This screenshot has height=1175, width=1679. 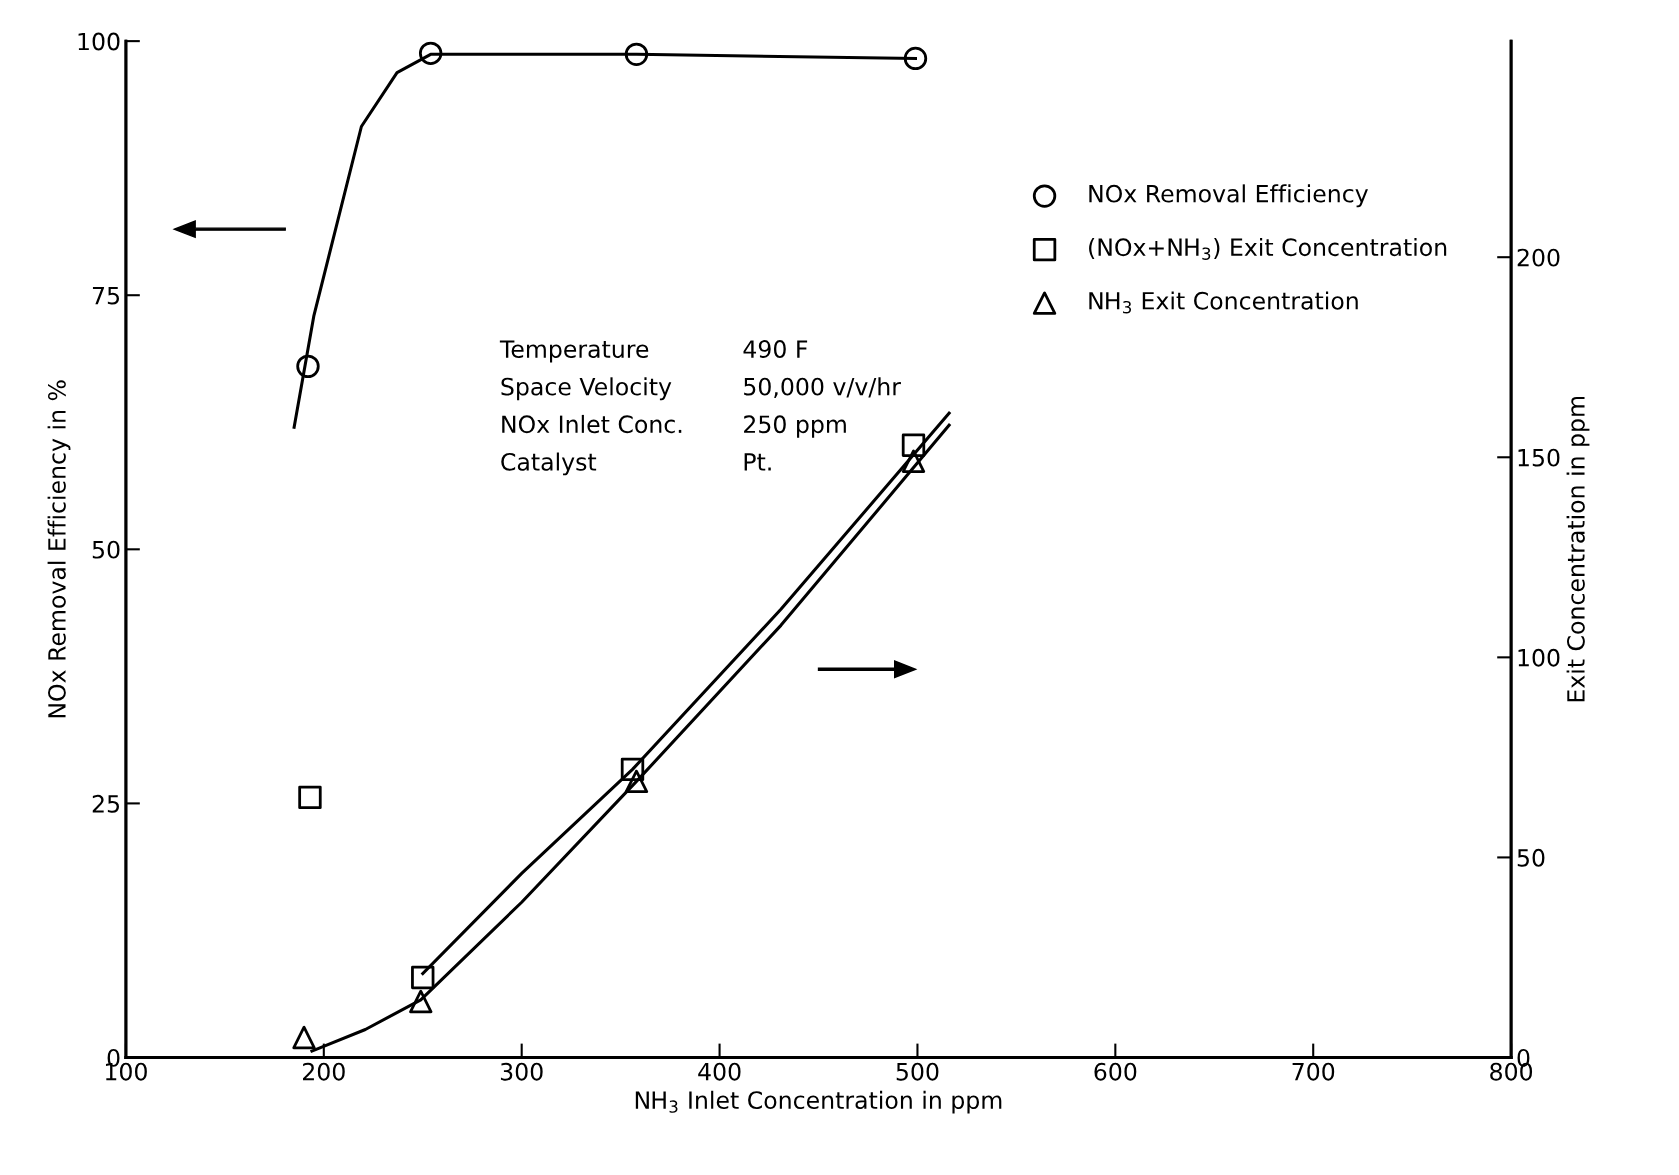 What do you see at coordinates (574, 351) in the screenshot?
I see `annotation: Temperature` at bounding box center [574, 351].